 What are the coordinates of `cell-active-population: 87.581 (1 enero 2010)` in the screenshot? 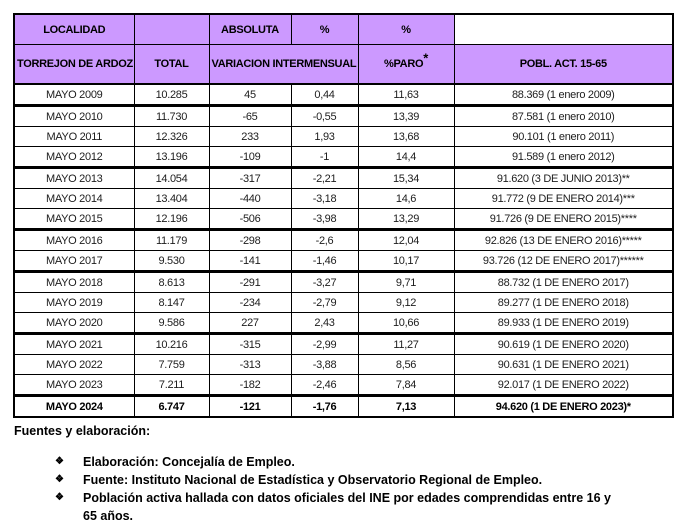 It's located at (563, 116).